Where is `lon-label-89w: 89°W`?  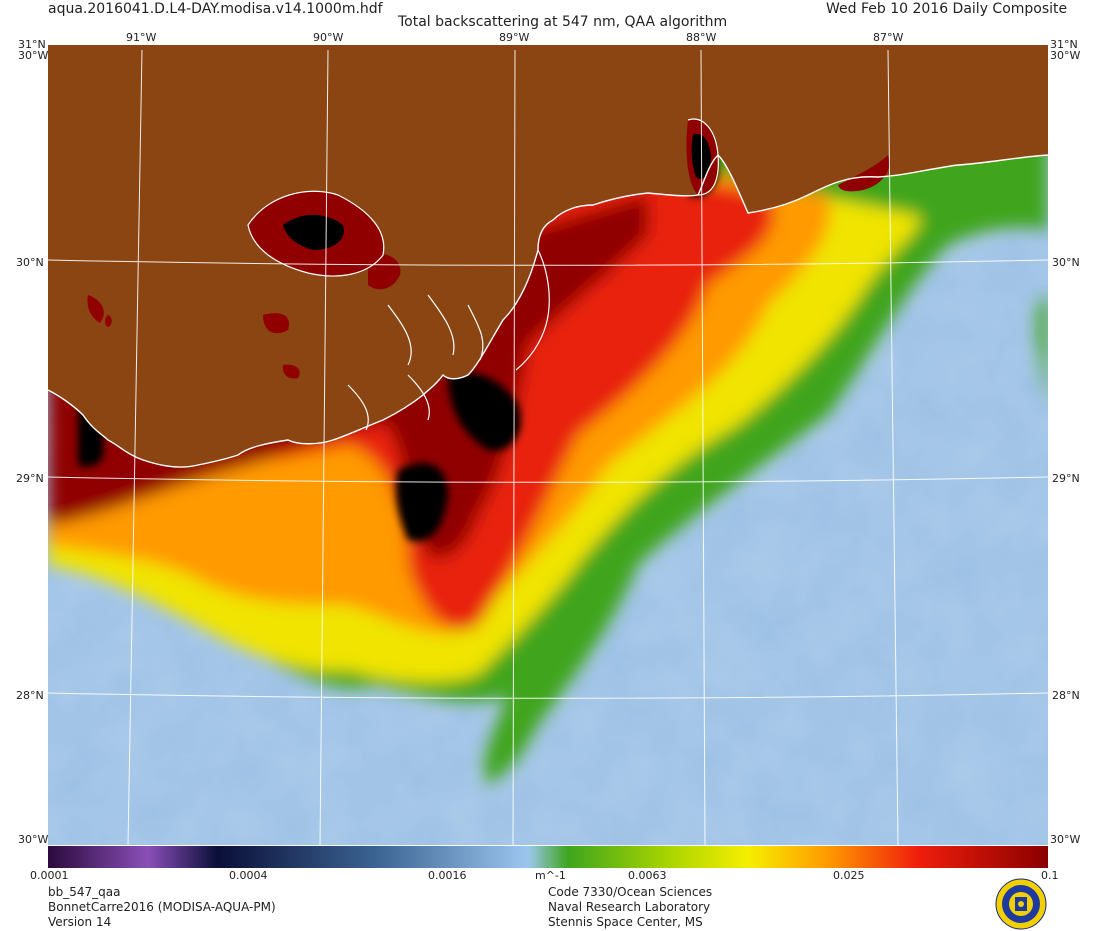
lon-label-89w: 89°W is located at coordinates (514, 37).